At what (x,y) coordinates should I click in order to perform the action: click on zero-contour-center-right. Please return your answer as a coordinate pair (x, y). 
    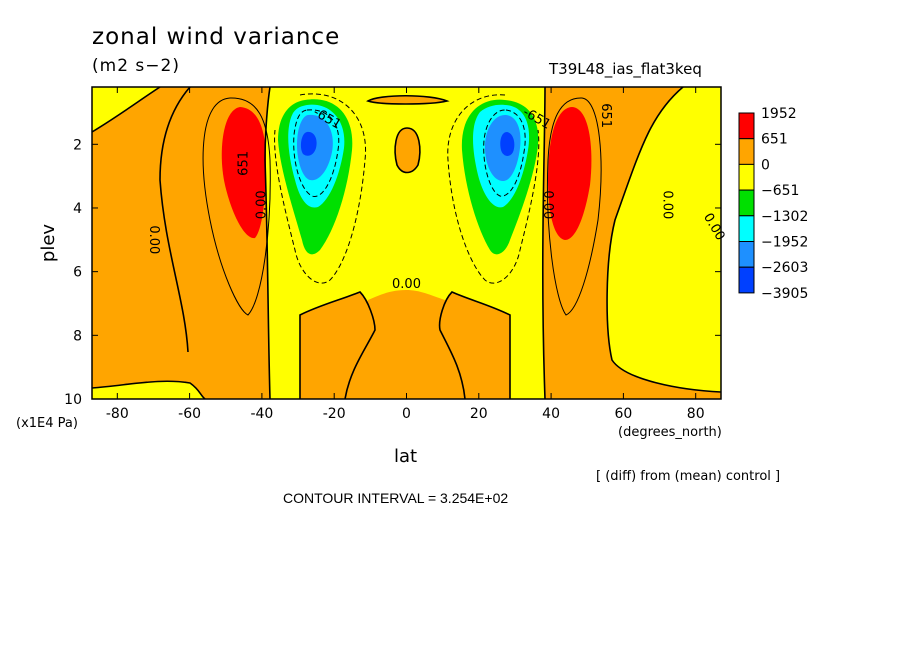
    Looking at the image, I should click on (543, 243).